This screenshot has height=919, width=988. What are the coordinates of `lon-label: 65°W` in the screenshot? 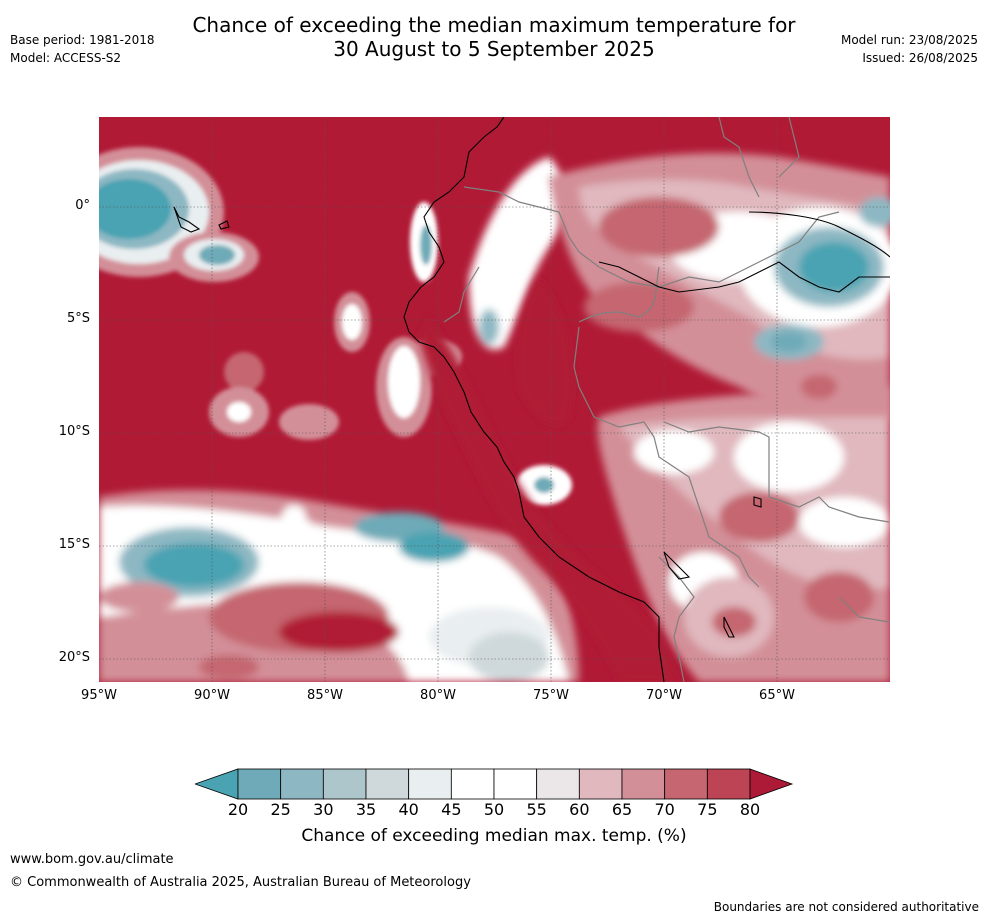 It's located at (777, 695).